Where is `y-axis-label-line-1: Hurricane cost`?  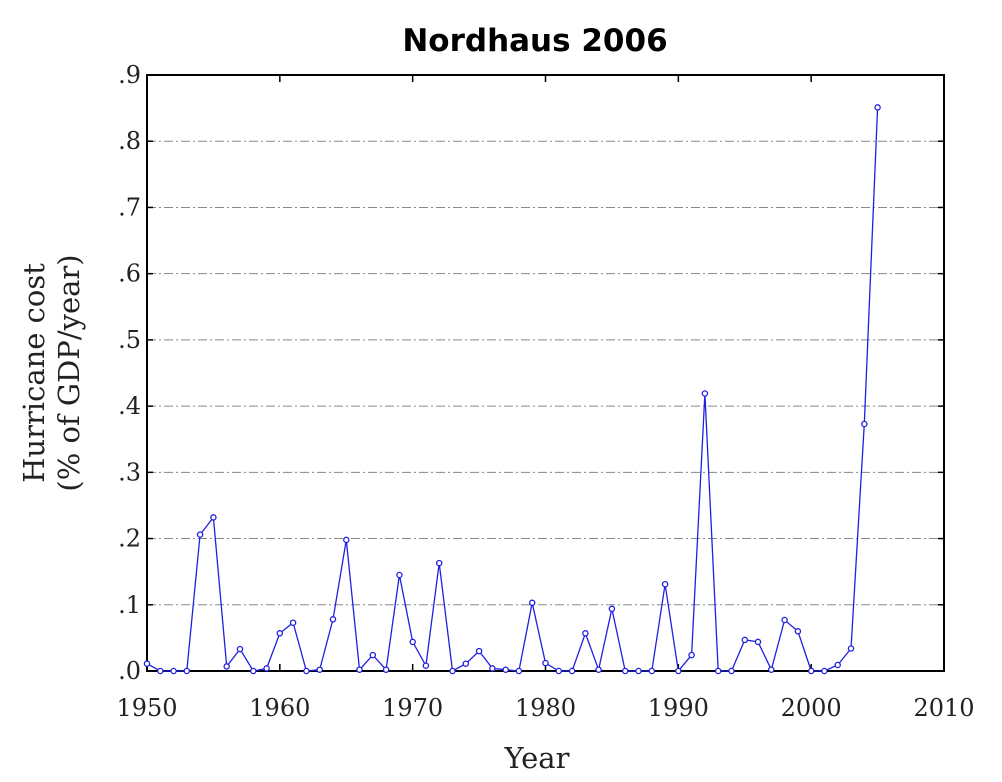 y-axis-label-line-1: Hurricane cost is located at coordinates (34, 373).